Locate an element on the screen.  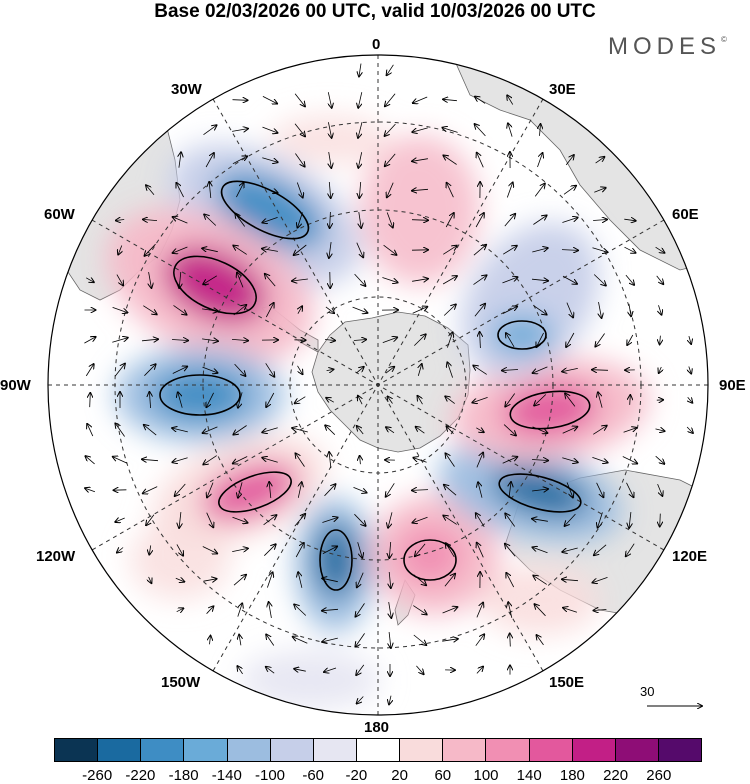
meridian-label-60e: 60E is located at coordinates (685, 215).